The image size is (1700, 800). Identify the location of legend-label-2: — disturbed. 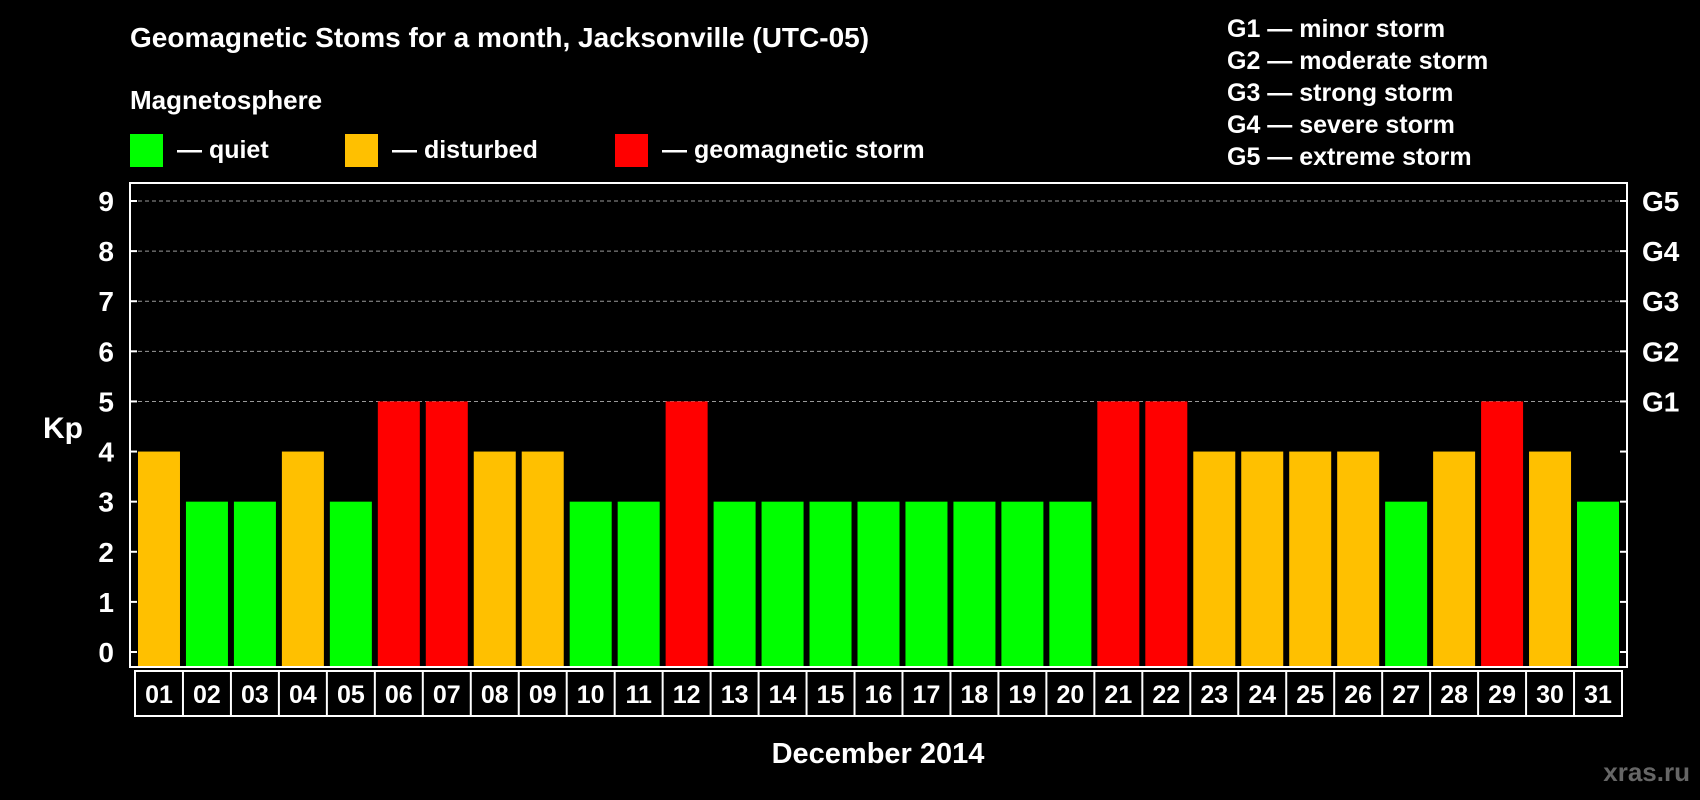
(465, 150).